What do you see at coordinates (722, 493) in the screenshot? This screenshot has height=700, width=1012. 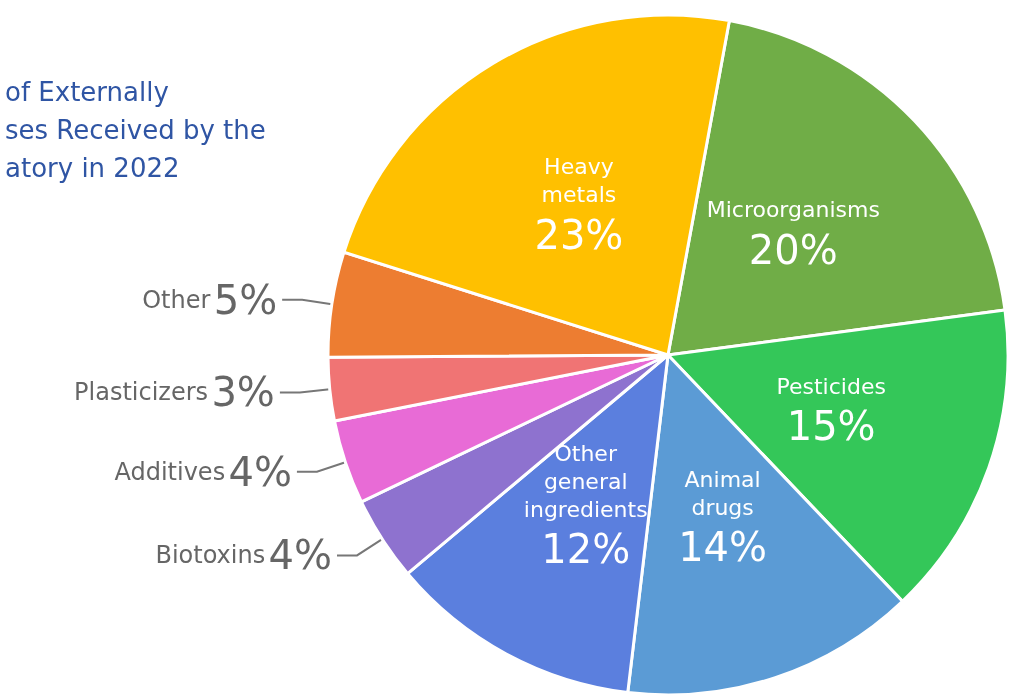 I see `slice-label: Animal drugs` at bounding box center [722, 493].